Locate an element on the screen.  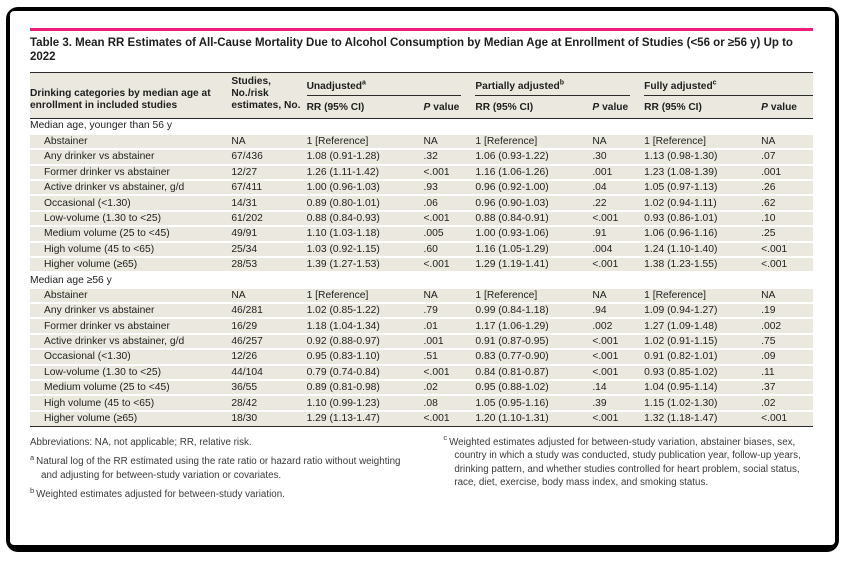
studies-count: NA is located at coordinates (269, 142).